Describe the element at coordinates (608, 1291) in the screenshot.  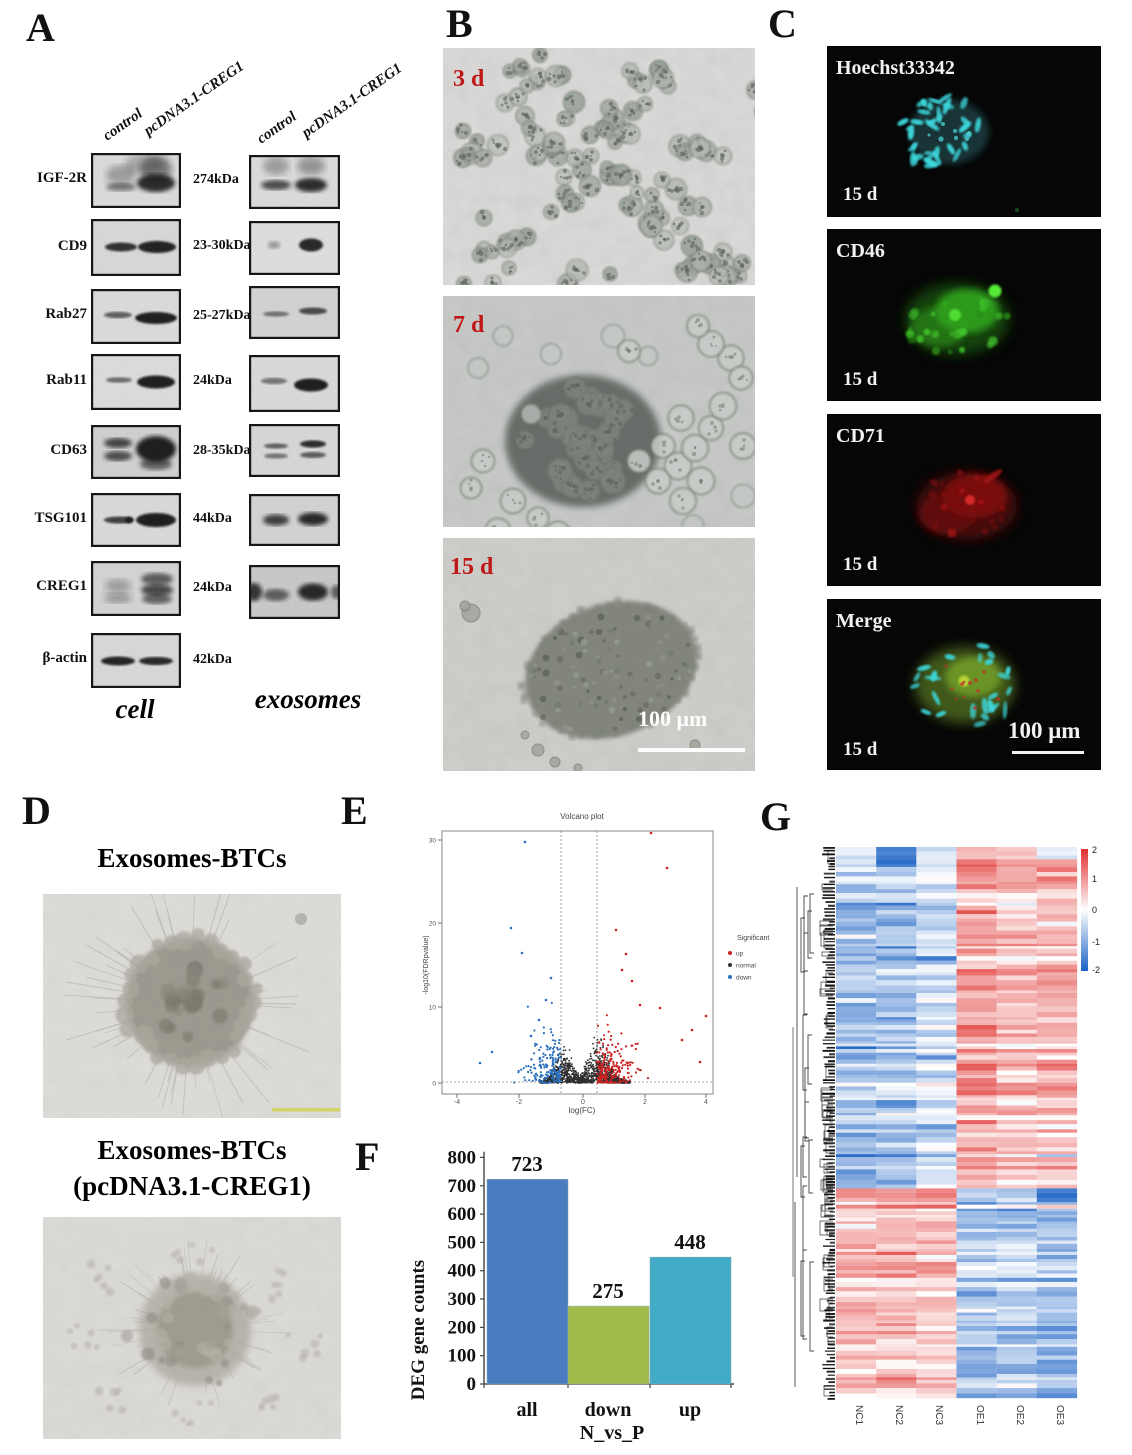
I see `svg-text: 275` at that location.